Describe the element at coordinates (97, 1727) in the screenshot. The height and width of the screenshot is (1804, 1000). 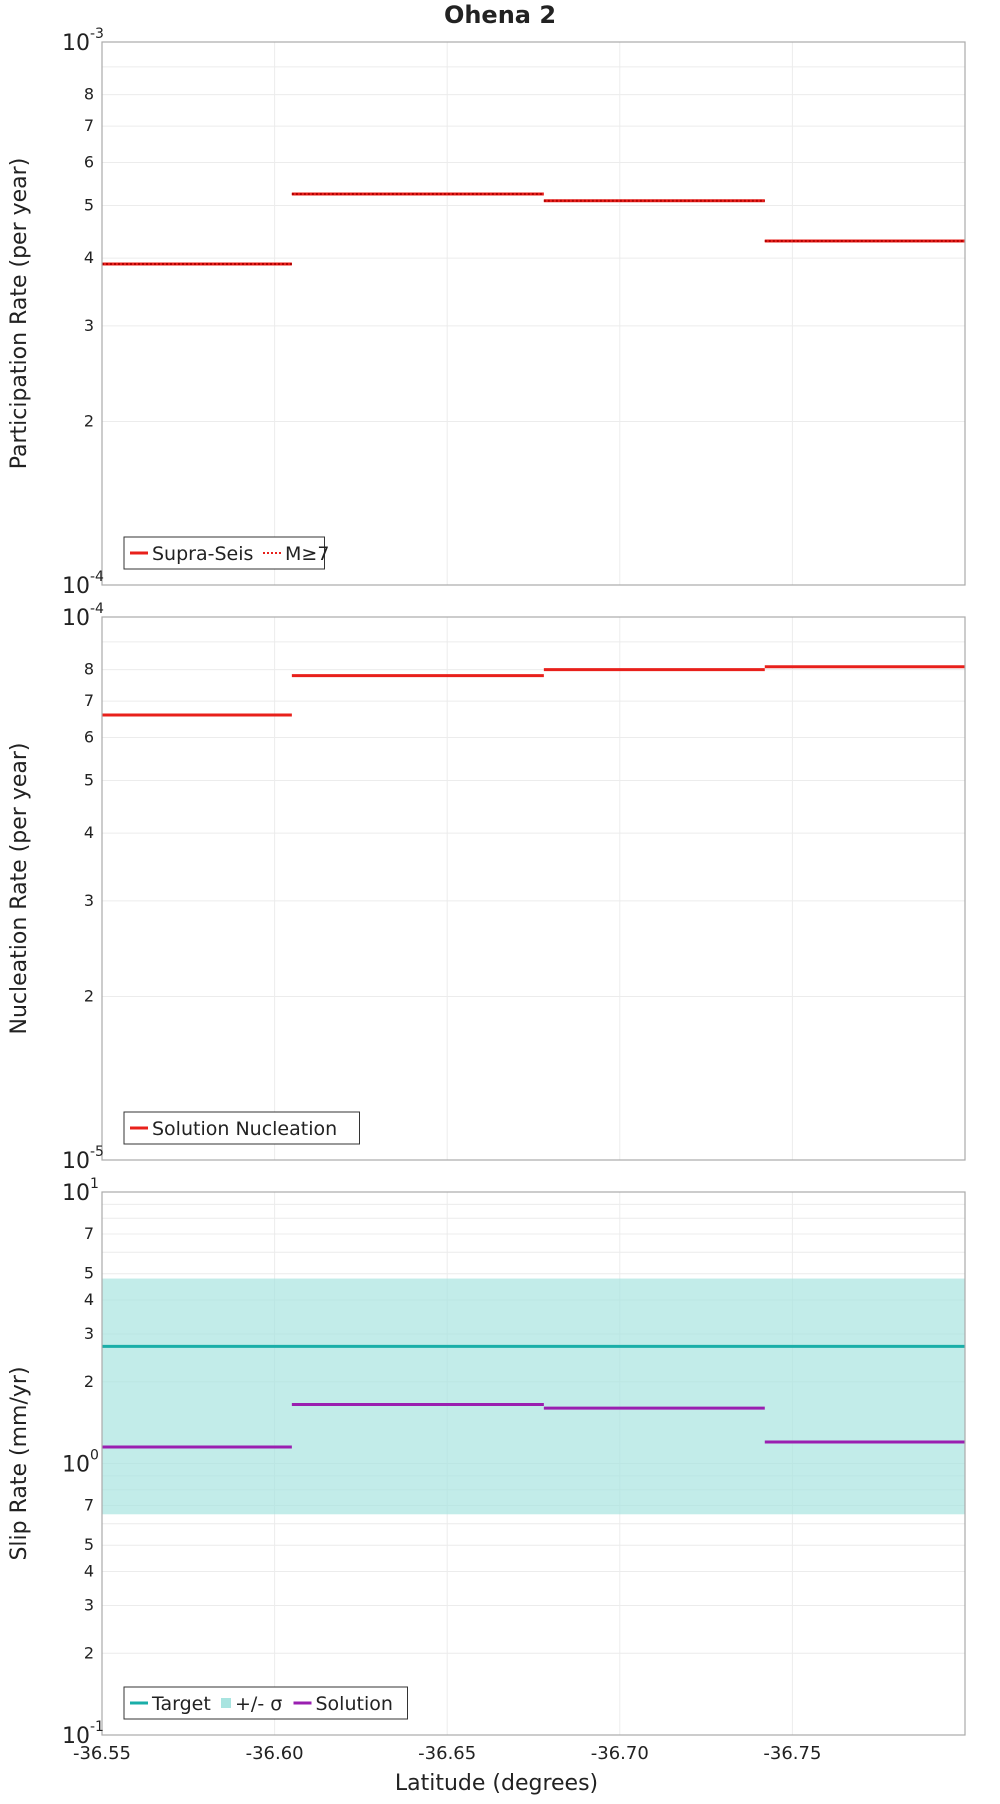
I see `y-major-tick-exponent: -1` at that location.